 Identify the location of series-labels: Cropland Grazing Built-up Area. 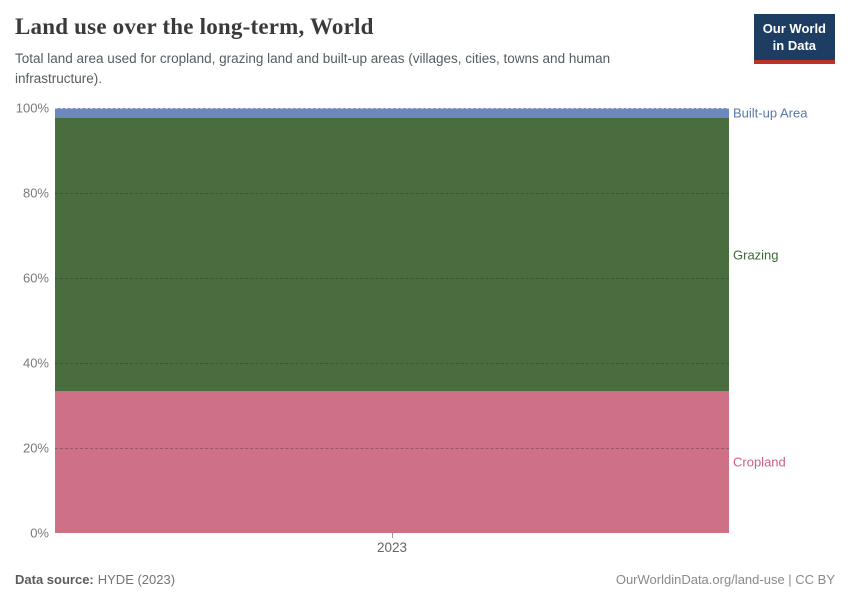
(790, 319).